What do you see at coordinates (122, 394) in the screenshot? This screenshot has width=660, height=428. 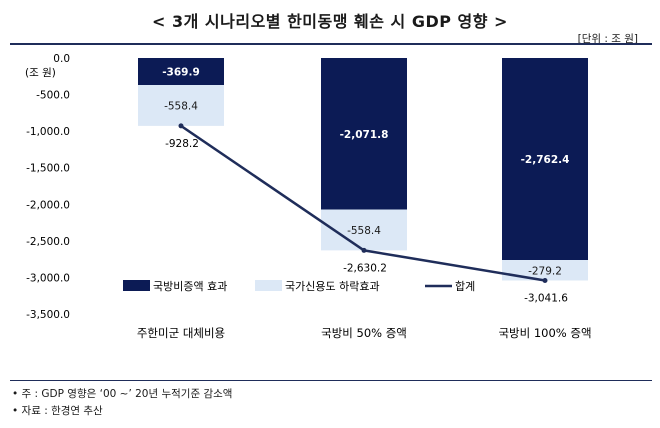 I see `note-gdp: • 주 : GDP 영향은 ‘00 ~’ 20년 누적기준 감소액` at bounding box center [122, 394].